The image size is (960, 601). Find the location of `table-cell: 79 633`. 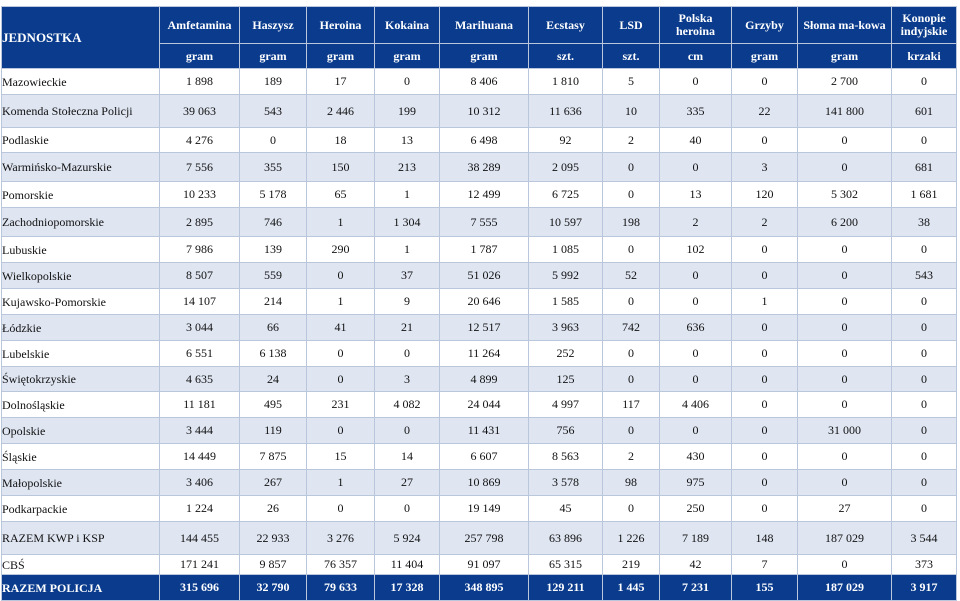

table-cell: 79 633 is located at coordinates (340, 587).